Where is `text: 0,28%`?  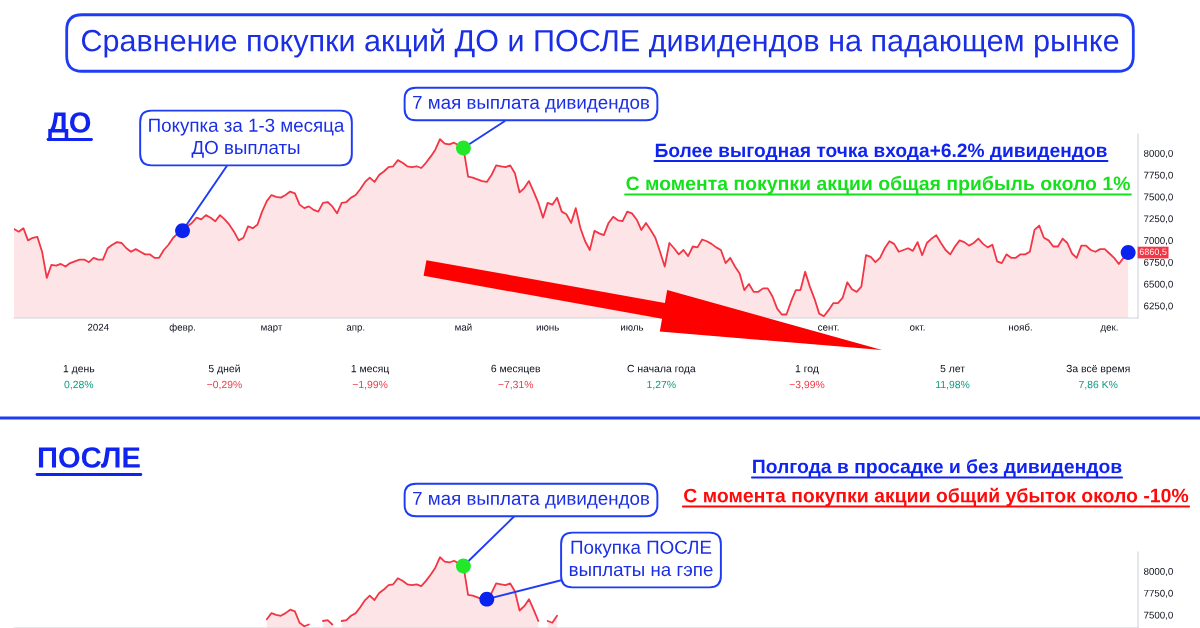
text: 0,28% is located at coordinates (79, 385).